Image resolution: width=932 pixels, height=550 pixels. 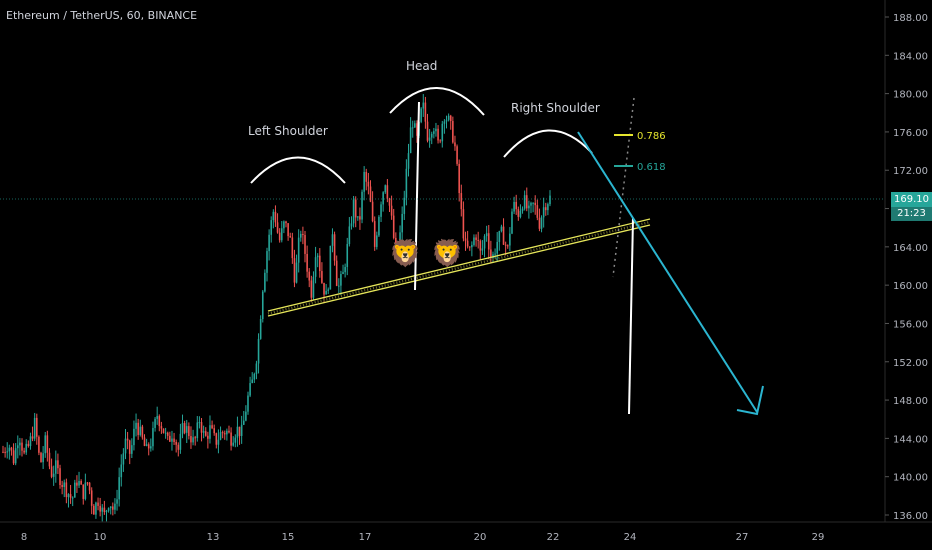 What do you see at coordinates (910, 516) in the screenshot?
I see `price-tick-label: 136.00` at bounding box center [910, 516].